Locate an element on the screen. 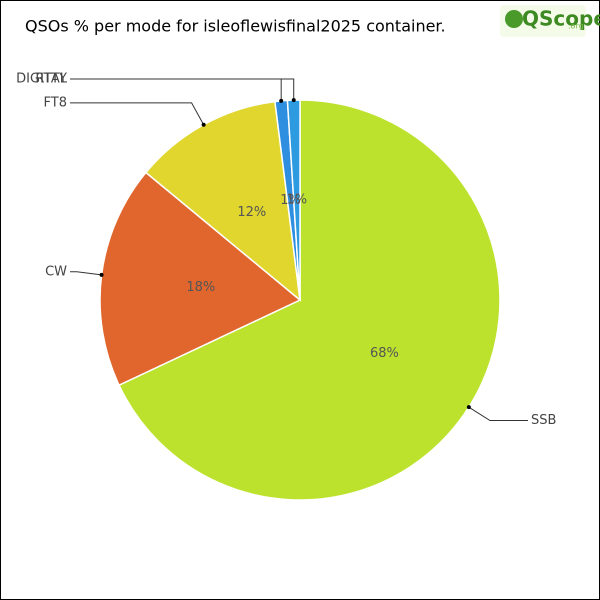  logo-bg is located at coordinates (543, 21).